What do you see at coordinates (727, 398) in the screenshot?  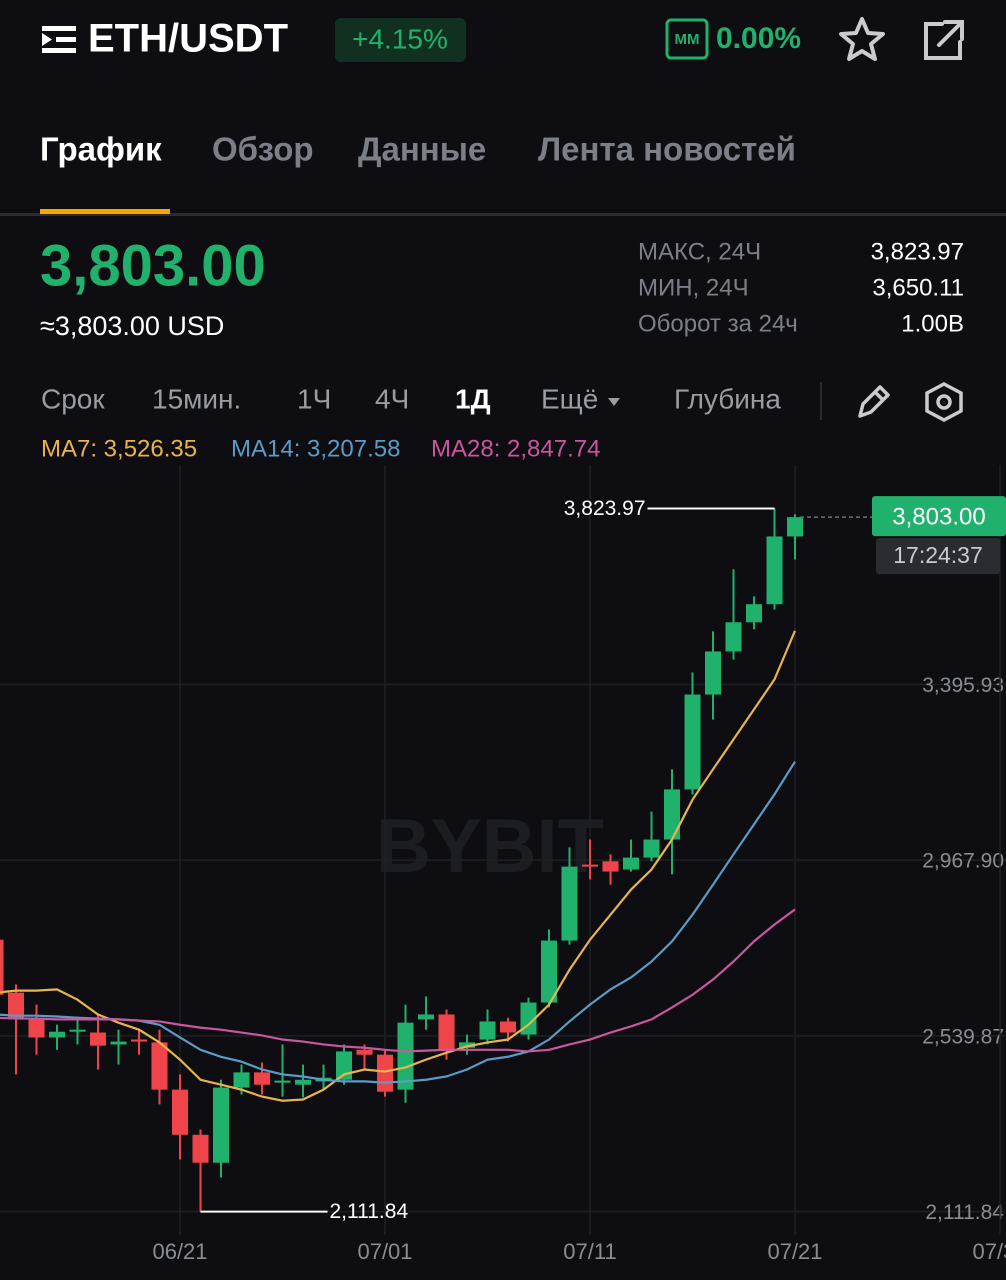 I see `depth-tab: Глубина` at bounding box center [727, 398].